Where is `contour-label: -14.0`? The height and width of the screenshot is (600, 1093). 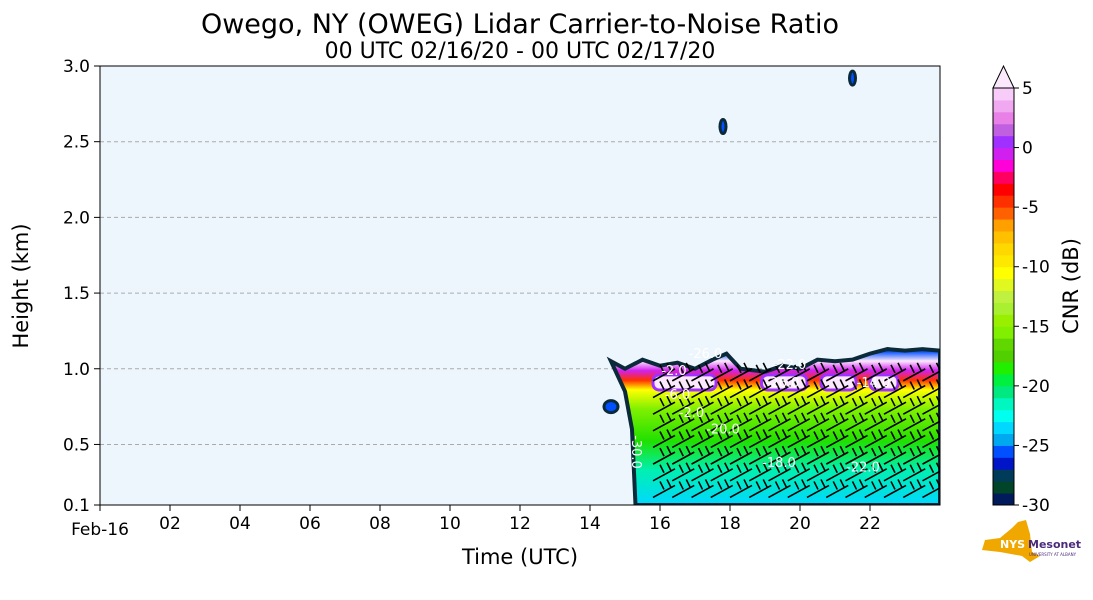 contour-label: -14.0 is located at coordinates (874, 383).